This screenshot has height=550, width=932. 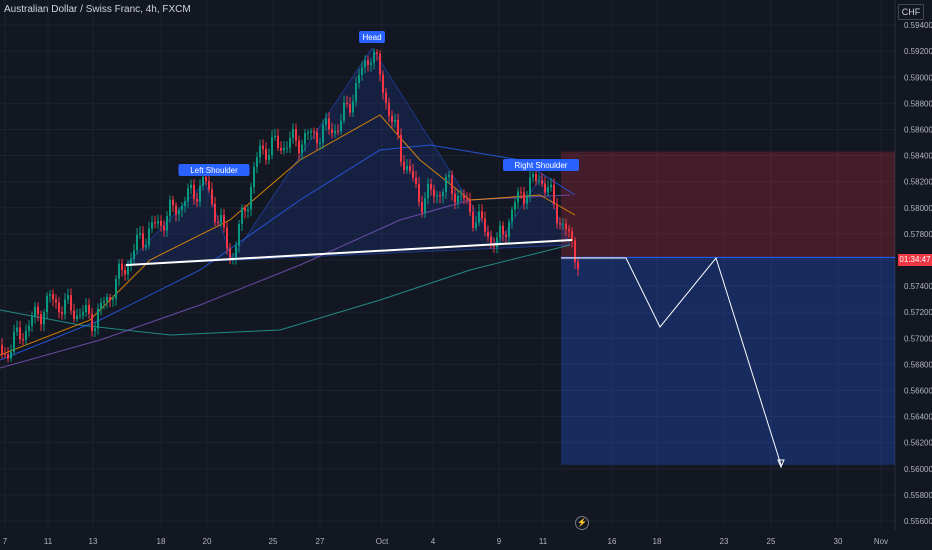 What do you see at coordinates (781, 464) in the screenshot?
I see `projection-arrow-icon` at bounding box center [781, 464].